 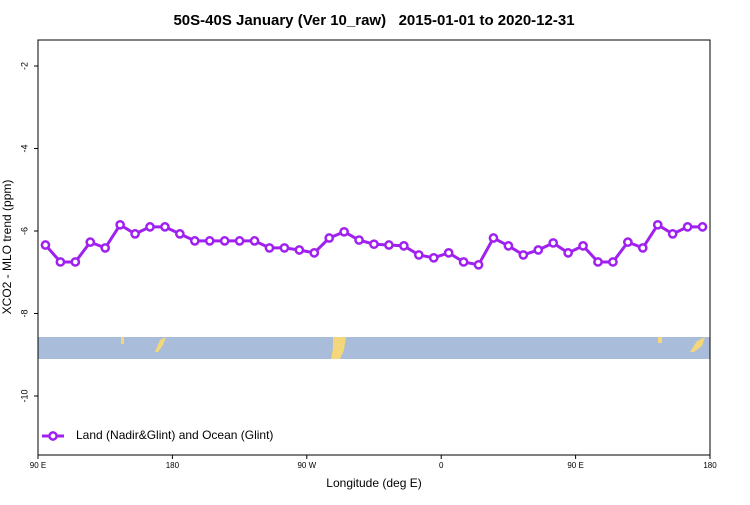 I want to click on x-tick-label: 0, so click(x=441, y=465).